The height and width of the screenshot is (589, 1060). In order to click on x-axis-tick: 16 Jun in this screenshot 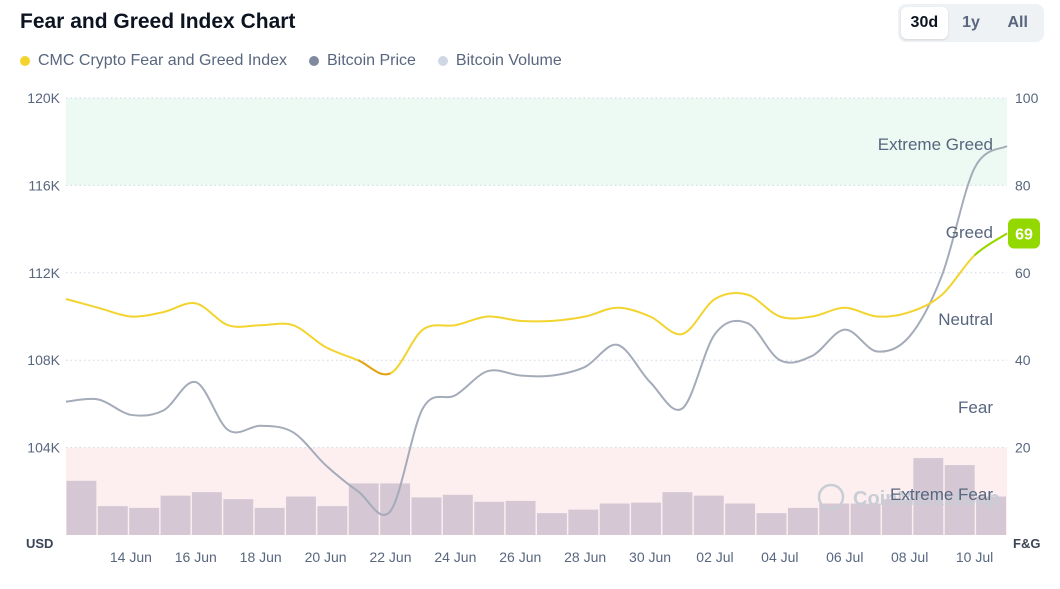, I will do `click(196, 557)`.